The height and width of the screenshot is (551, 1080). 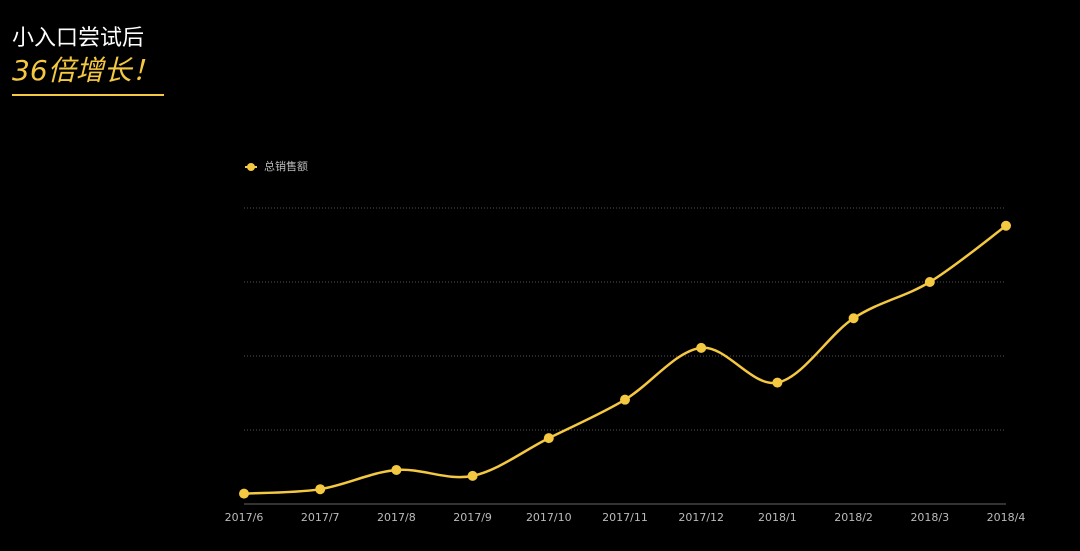 What do you see at coordinates (472, 517) in the screenshot?
I see `x-tick-label: 2017/9` at bounding box center [472, 517].